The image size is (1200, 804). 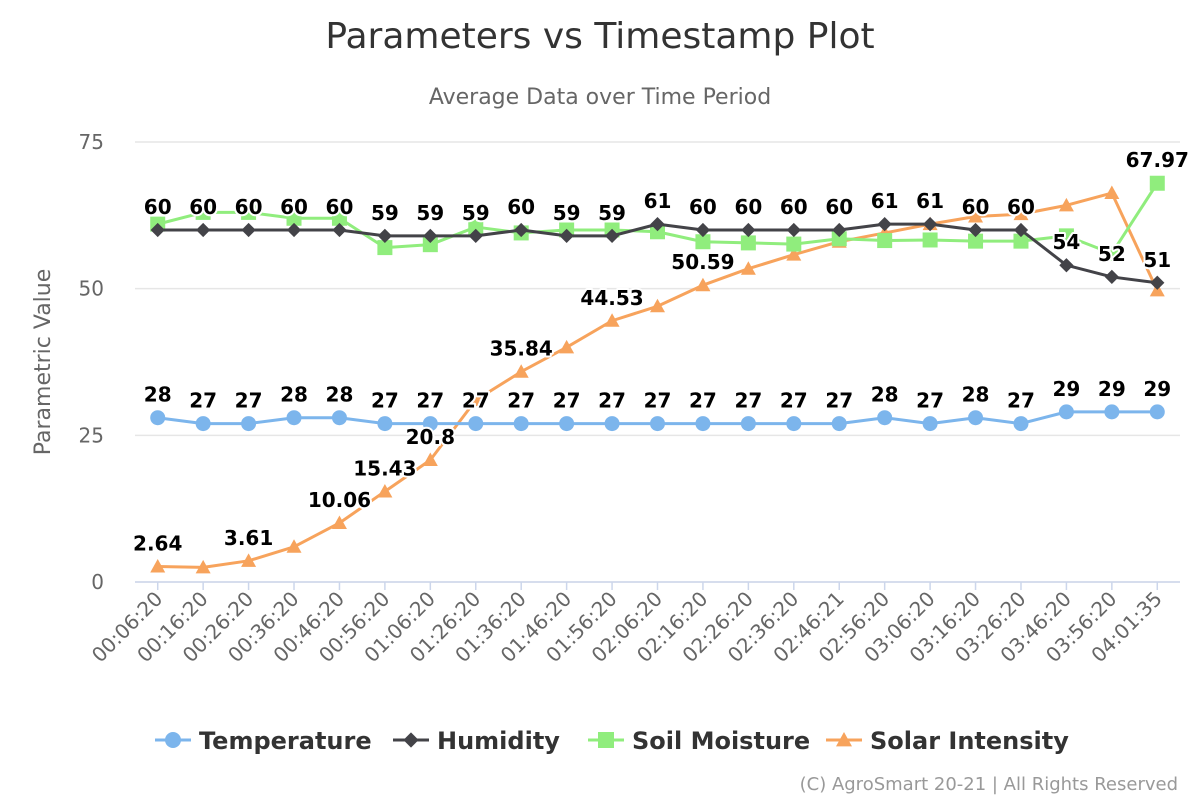 I want to click on legend-item-soil-moisture: Soil Moisture, so click(x=699, y=741).